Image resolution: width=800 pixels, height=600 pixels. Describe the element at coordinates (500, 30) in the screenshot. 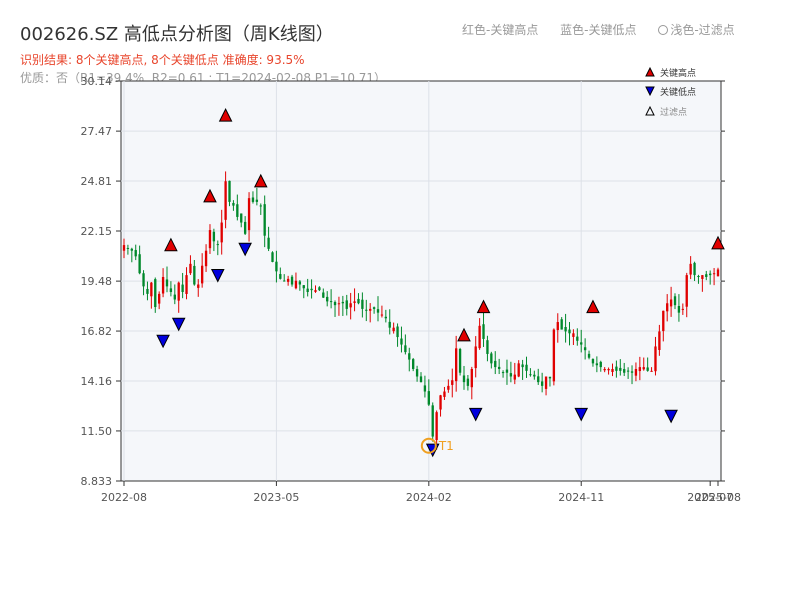

I see `legend-red-text: 红色-关键高点` at that location.